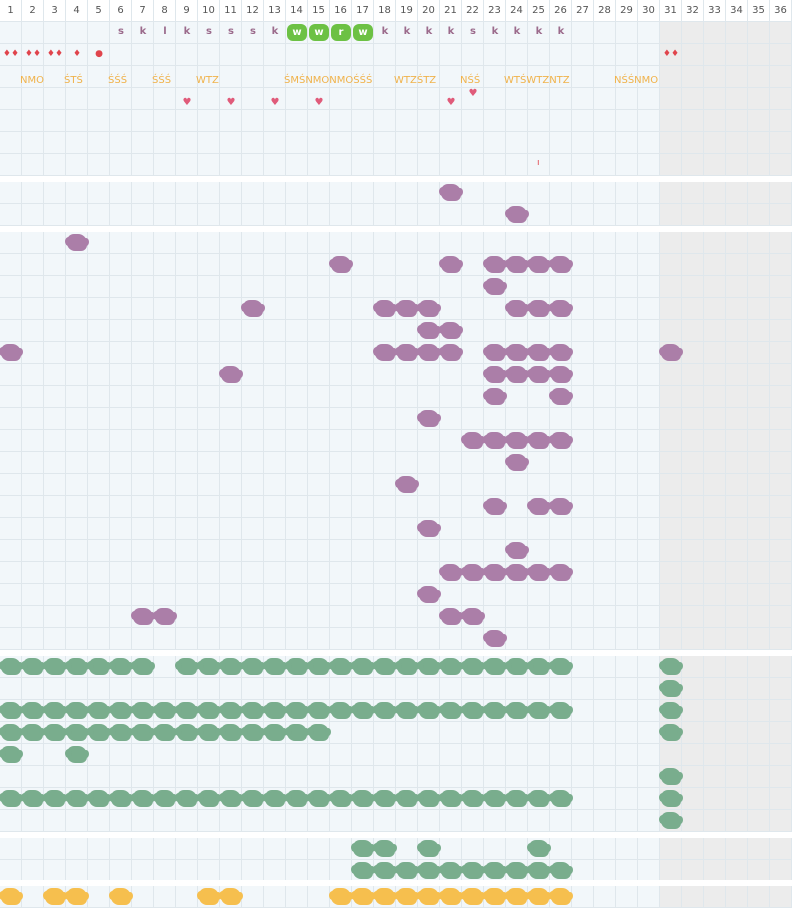 Image resolution: width=792 pixels, height=911 pixels. Describe the element at coordinates (495, 11) in the screenshot. I see `day-header: 23` at that location.